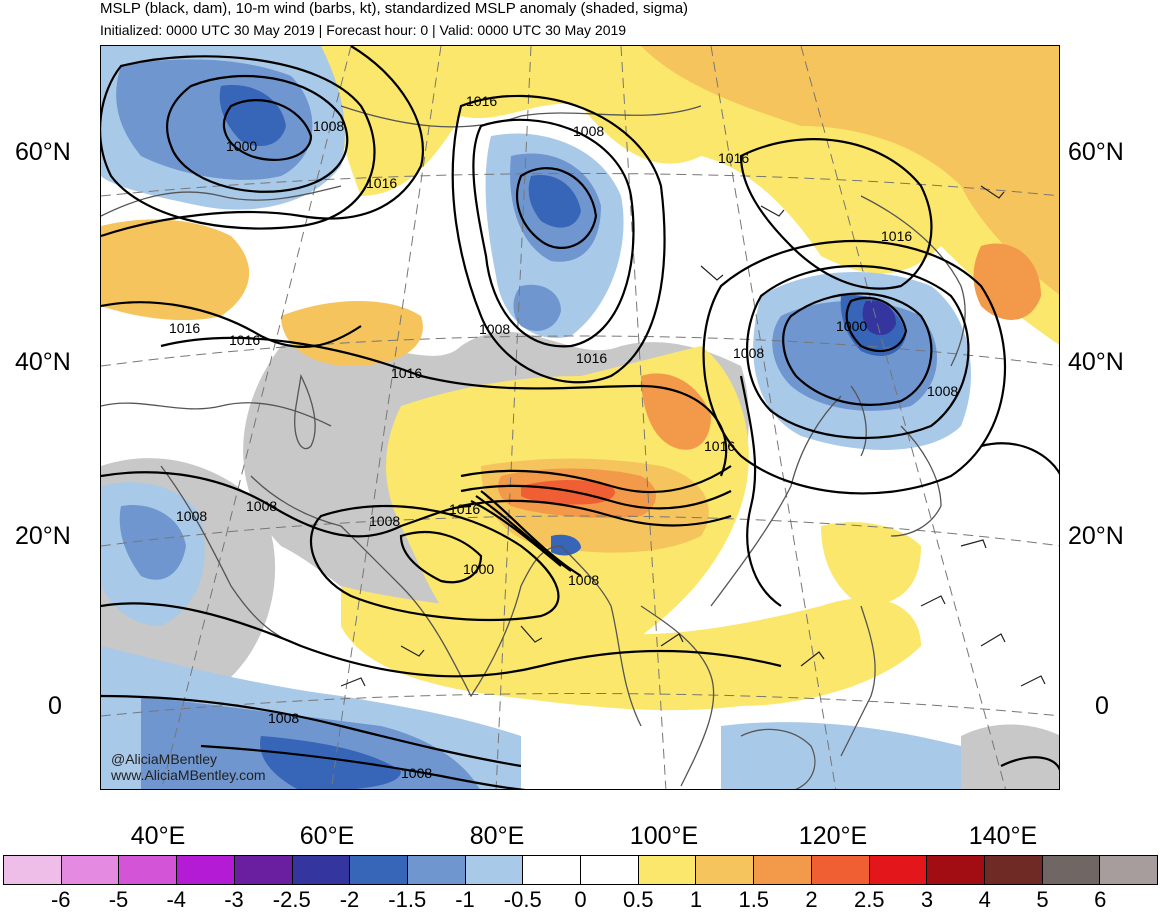 The image size is (1160, 913). What do you see at coordinates (513, 417) in the screenshot?
I see `graticule-lon-80e` at bounding box center [513, 417].